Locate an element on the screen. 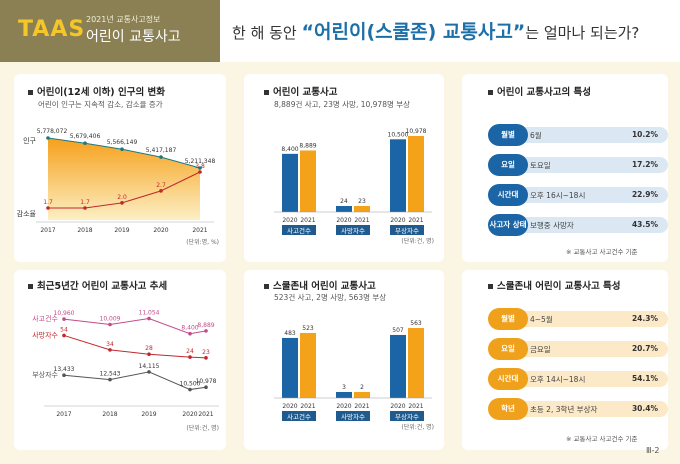 The image size is (680, 464). feature-row: 요일 토요일 17.2% is located at coordinates (578, 165).